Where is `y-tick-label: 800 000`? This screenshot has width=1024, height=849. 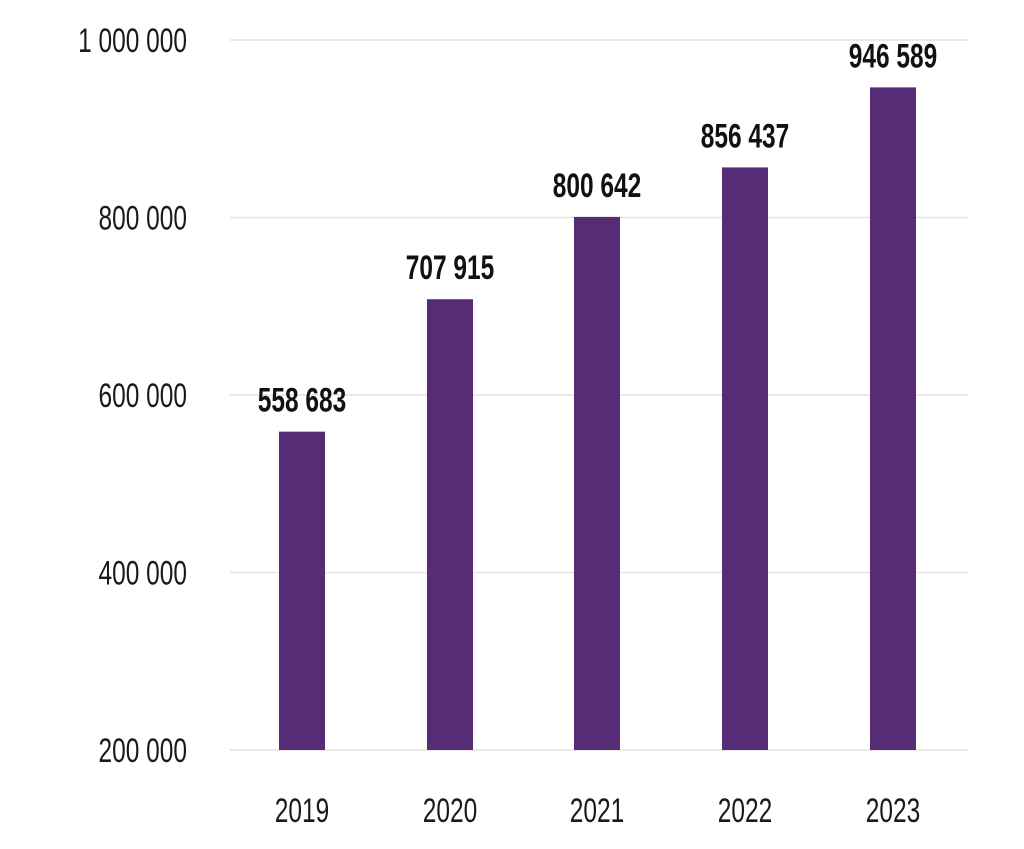 y-tick-label: 800 000 is located at coordinates (143, 219).